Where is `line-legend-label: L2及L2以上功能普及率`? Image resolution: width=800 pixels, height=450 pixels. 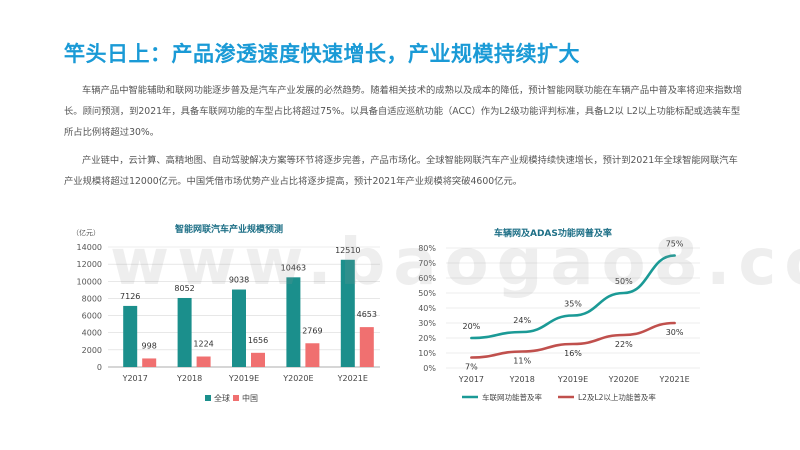 line-legend-label: L2及L2以上功能普及率 is located at coordinates (617, 397).